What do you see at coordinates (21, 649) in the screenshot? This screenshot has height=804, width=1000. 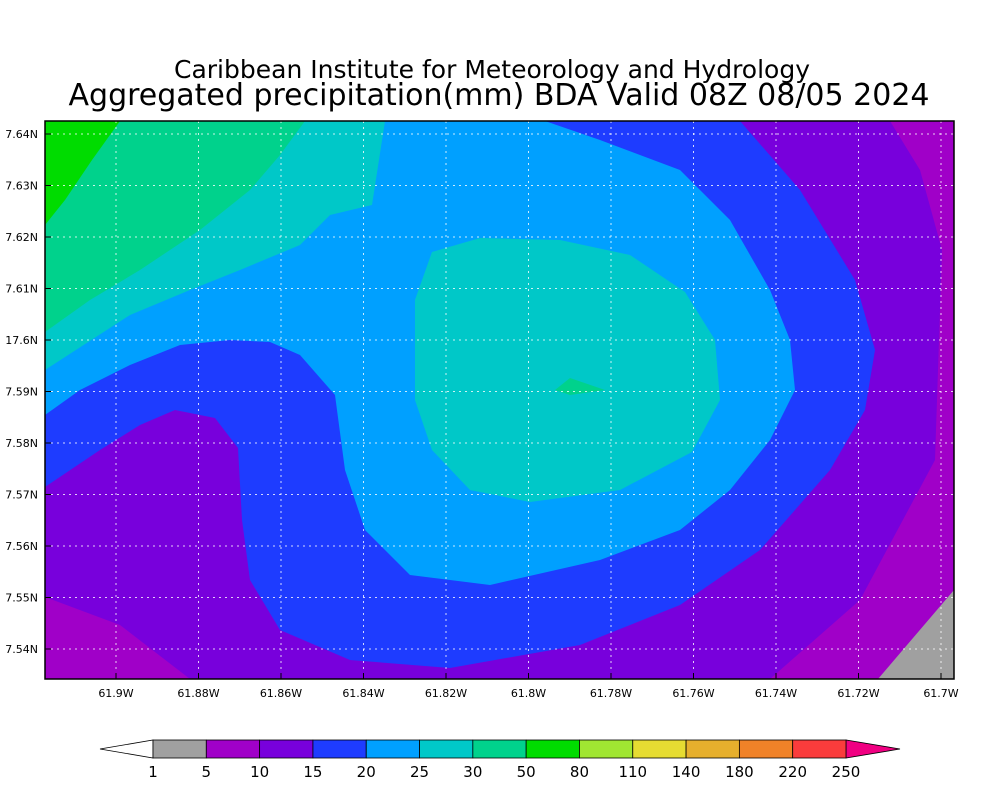 I see `y-tick-label: 7.54N` at bounding box center [21, 649].